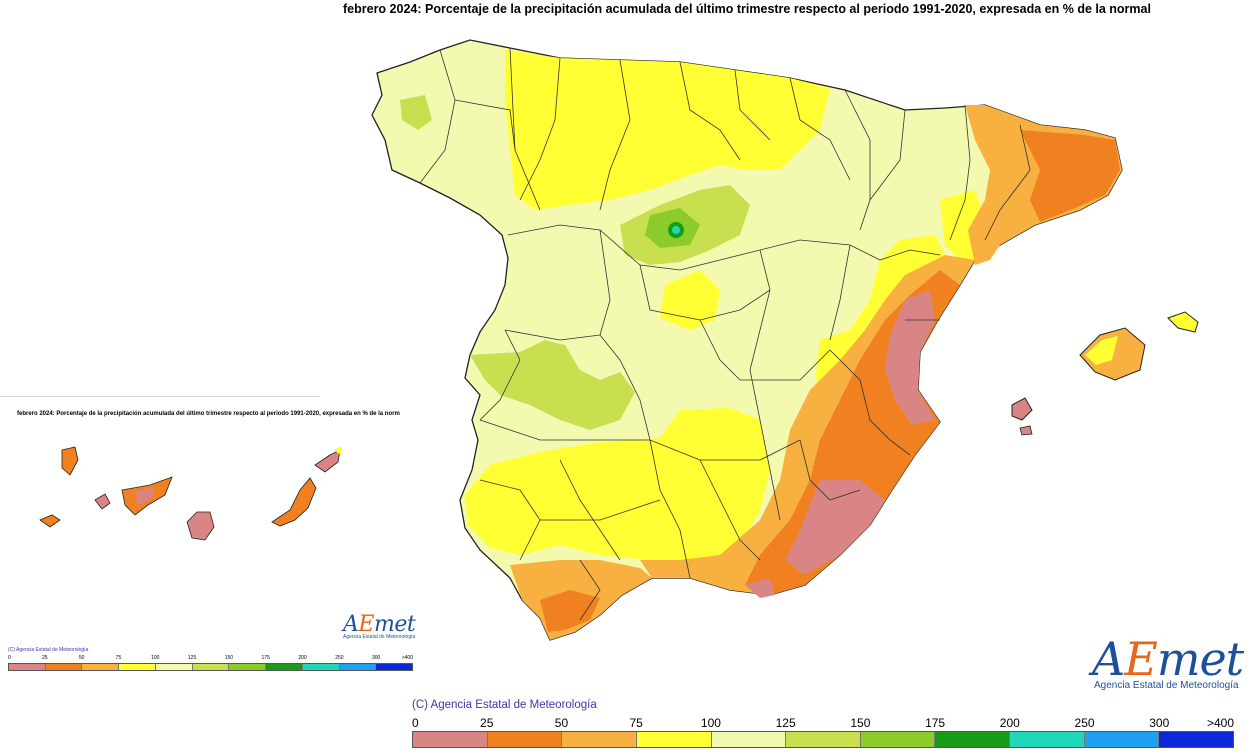 The height and width of the screenshot is (753, 1251). What do you see at coordinates (504, 705) in the screenshot?
I see `copyright: (C) Agencia Estatal de Meteorología` at bounding box center [504, 705].